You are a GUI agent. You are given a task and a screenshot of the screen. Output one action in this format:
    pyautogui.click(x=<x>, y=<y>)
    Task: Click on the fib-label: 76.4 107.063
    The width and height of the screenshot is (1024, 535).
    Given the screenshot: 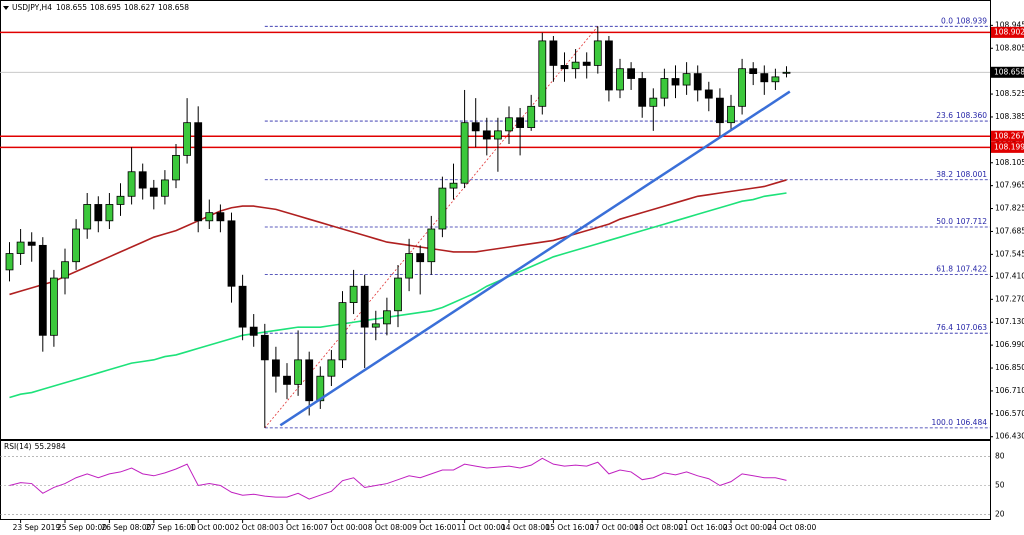 What is the action you would take?
    pyautogui.click(x=961, y=327)
    